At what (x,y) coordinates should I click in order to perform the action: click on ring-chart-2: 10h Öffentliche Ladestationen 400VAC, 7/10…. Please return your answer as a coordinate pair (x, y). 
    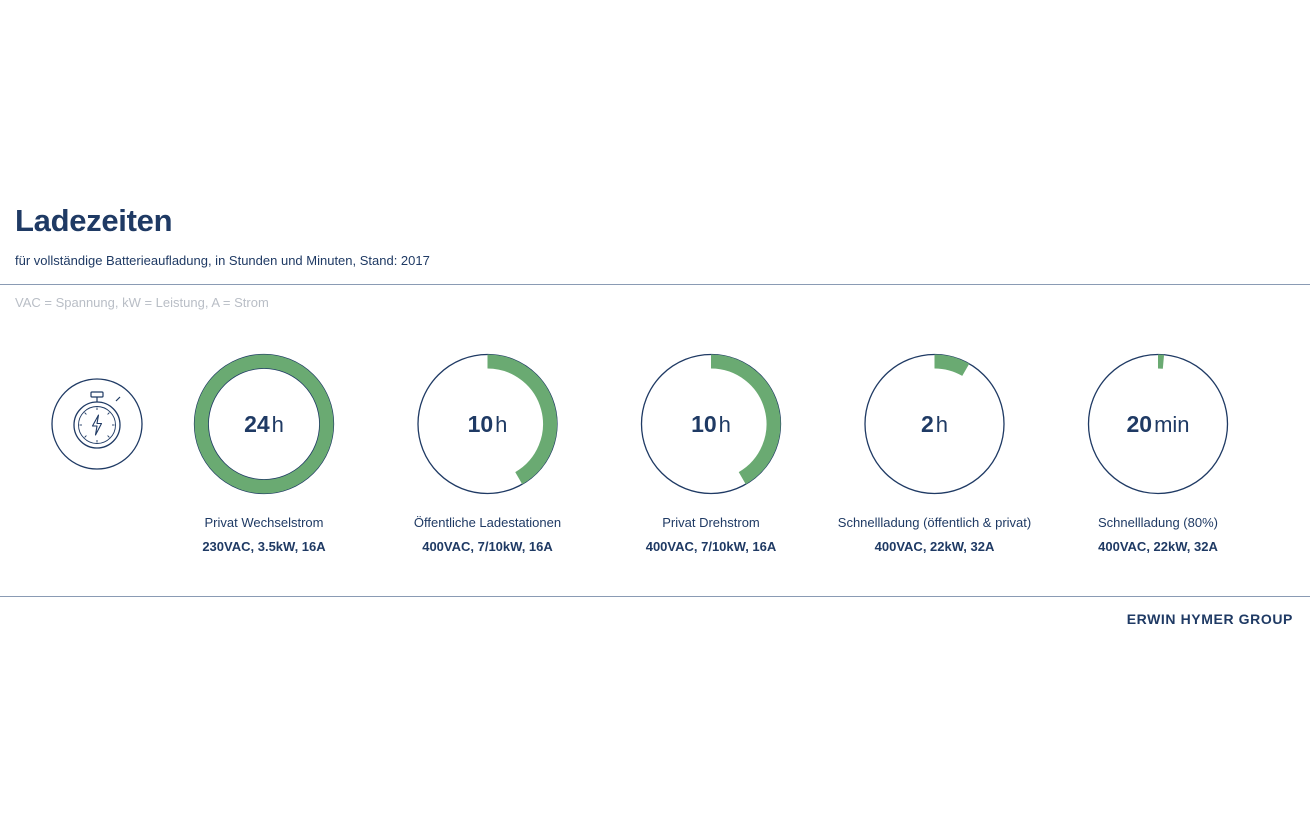
    Looking at the image, I should click on (487, 453).